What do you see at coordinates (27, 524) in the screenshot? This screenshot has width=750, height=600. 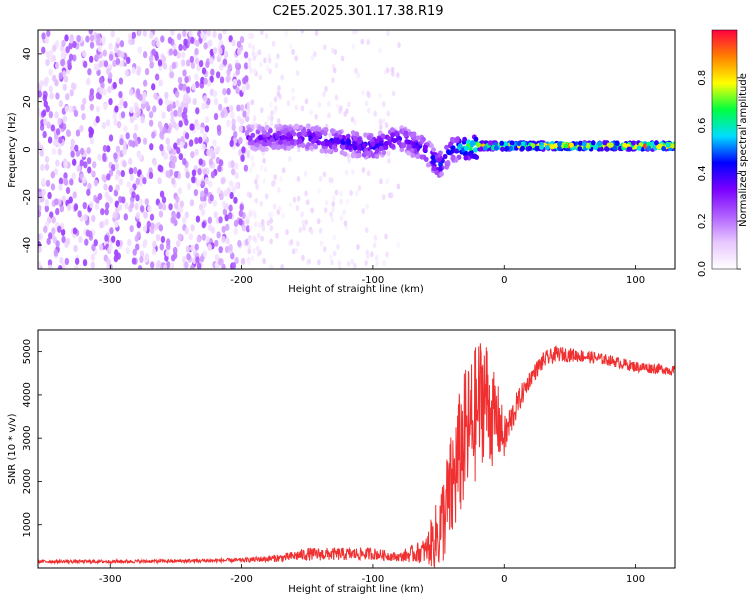 I see `snr-y-tick-label: 1000` at bounding box center [27, 524].